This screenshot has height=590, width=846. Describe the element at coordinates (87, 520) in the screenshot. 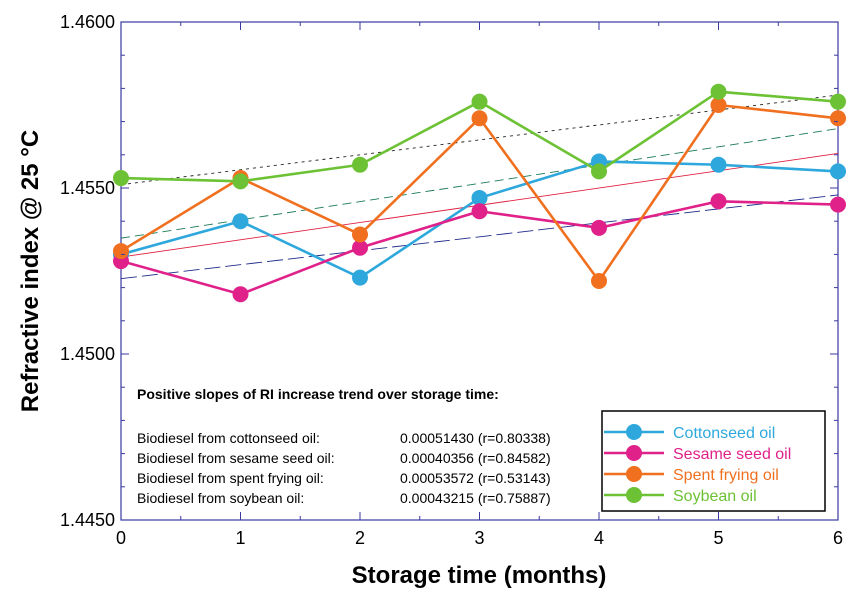

I see `y-tick-label: 1.4450` at that location.